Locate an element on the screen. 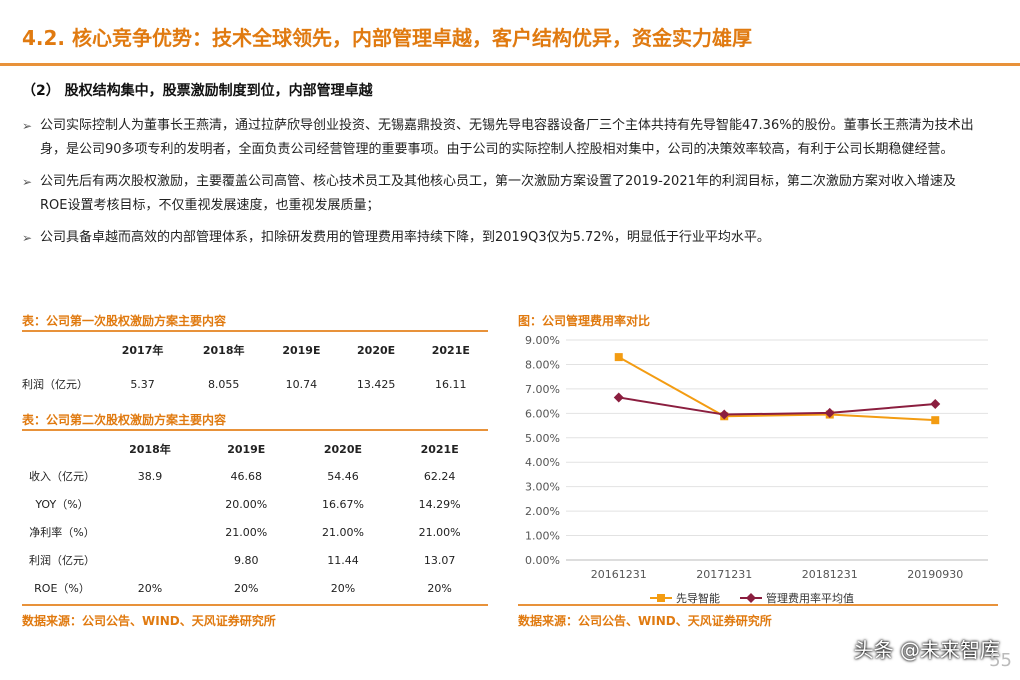 The height and width of the screenshot is (680, 1020). y-tick-label: 9.00% is located at coordinates (542, 340).